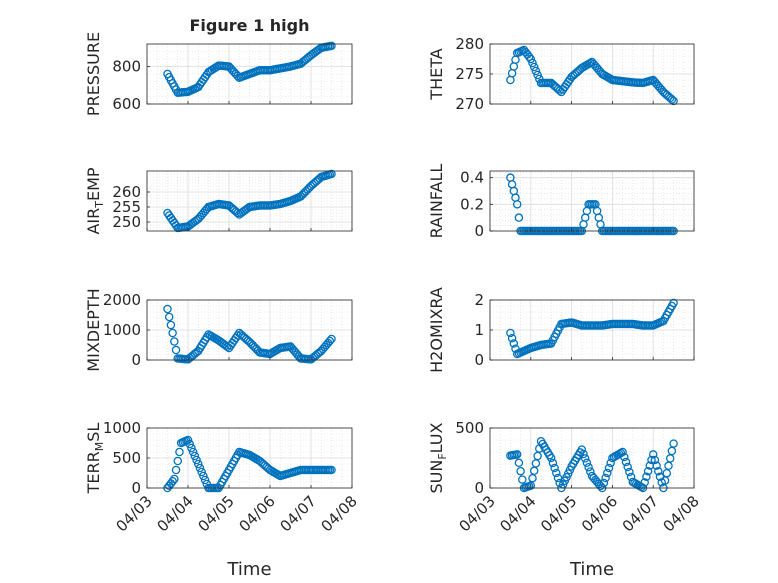 The width and height of the screenshot is (778, 583). What do you see at coordinates (472, 204) in the screenshot?
I see `y-tick-label: 0.2` at bounding box center [472, 204].